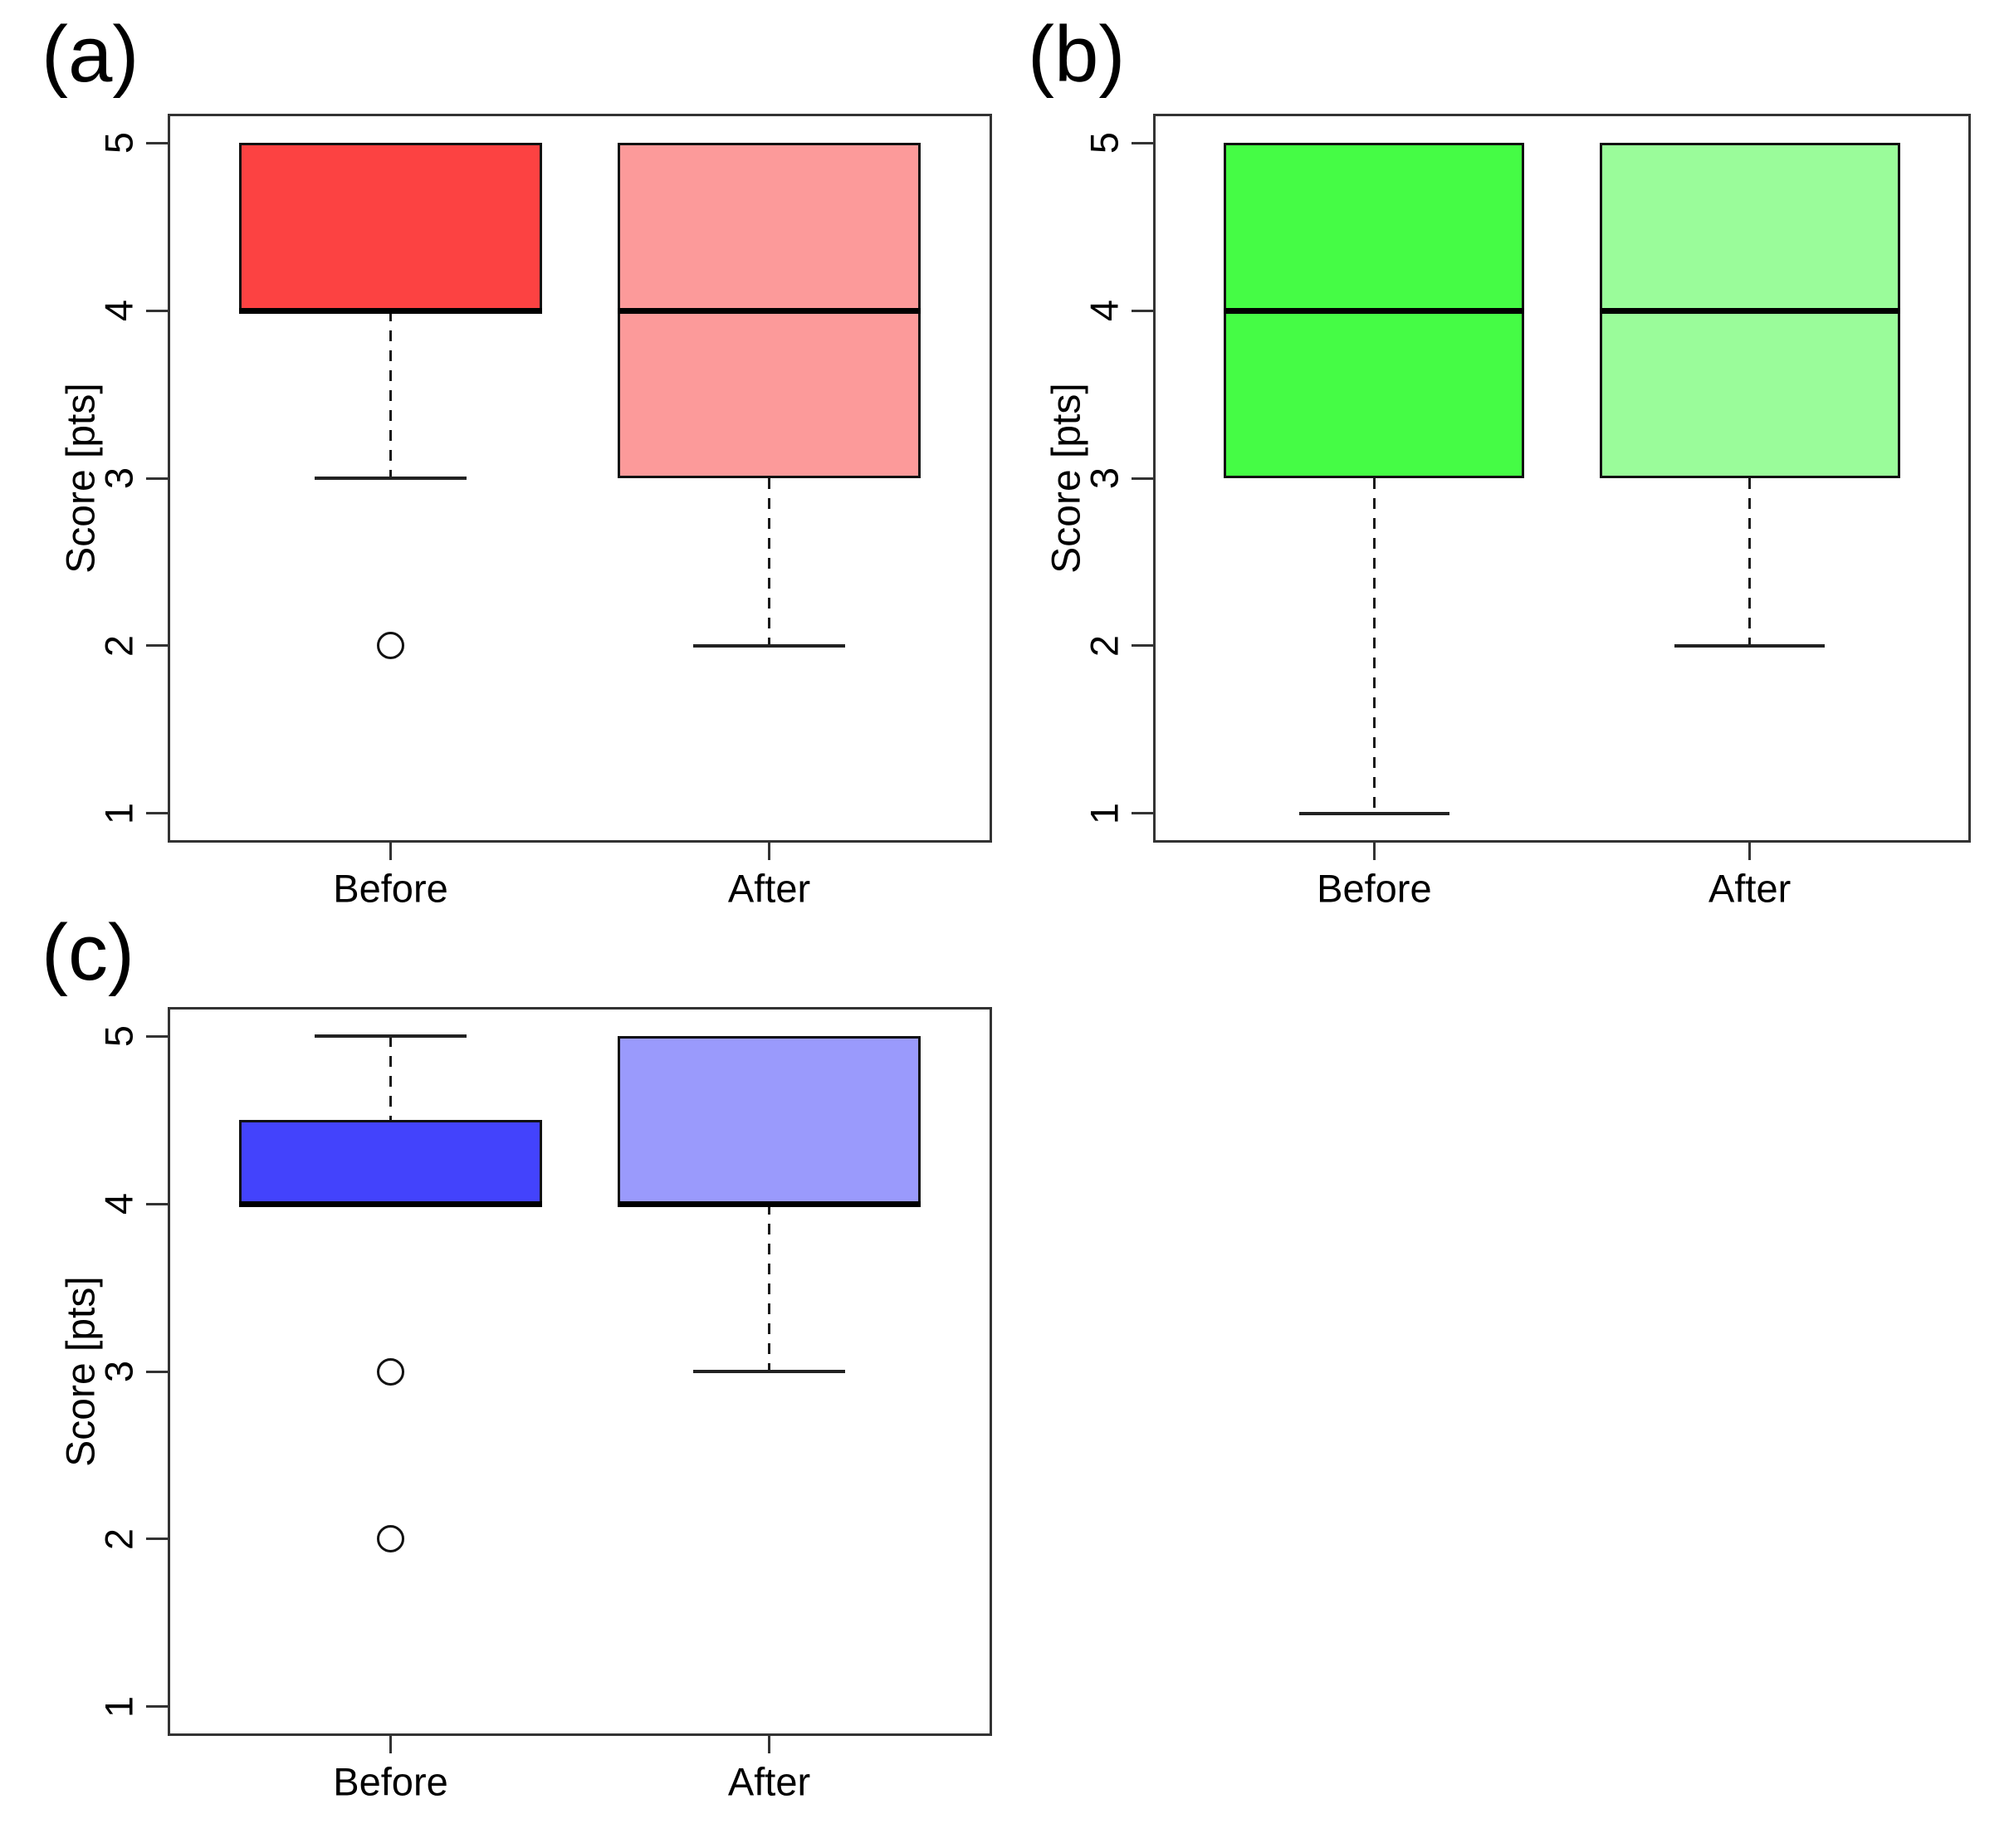  I want to click on panel-c-label: (c), so click(88, 953).